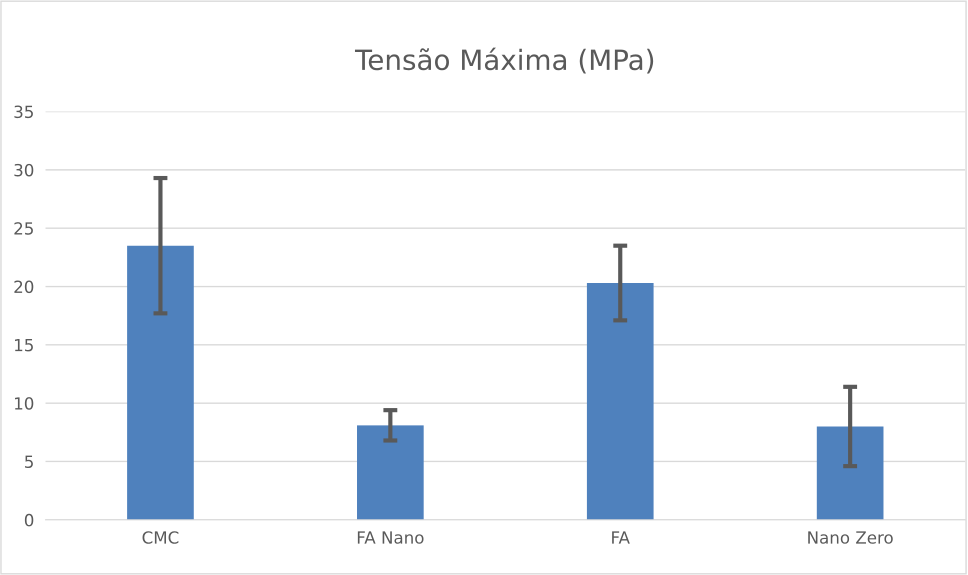 The width and height of the screenshot is (968, 575). Describe the element at coordinates (23, 112) in the screenshot. I see `y-tick-label: 35` at that location.